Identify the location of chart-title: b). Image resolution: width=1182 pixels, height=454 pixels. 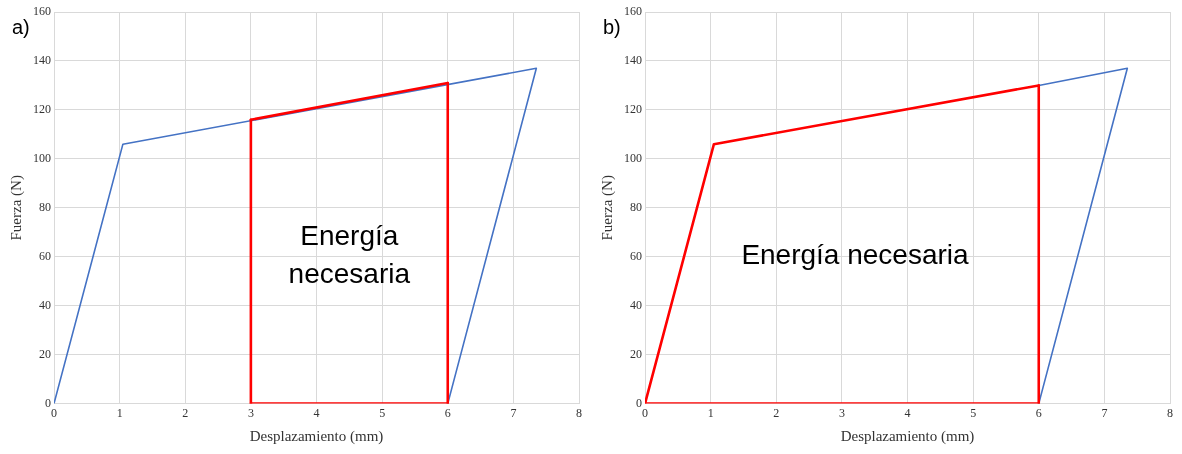
(612, 26).